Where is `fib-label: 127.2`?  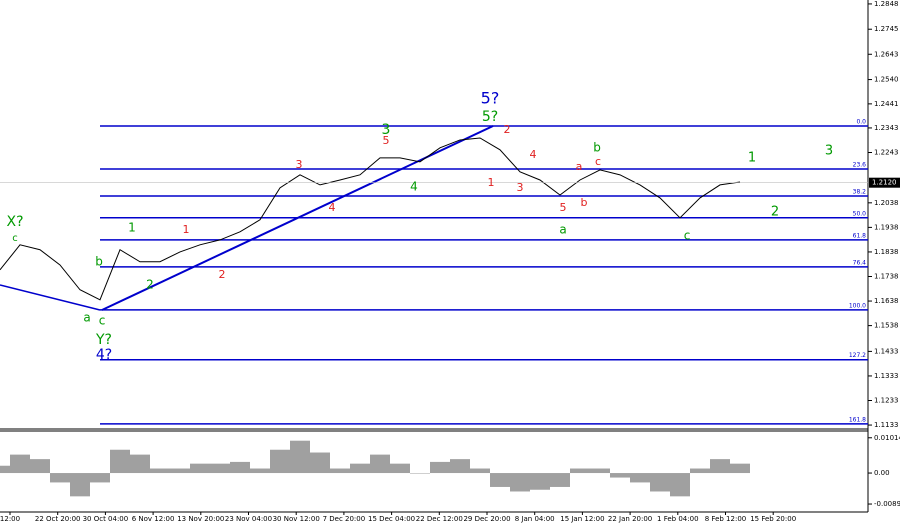
fib-label: 127.2 is located at coordinates (857, 355).